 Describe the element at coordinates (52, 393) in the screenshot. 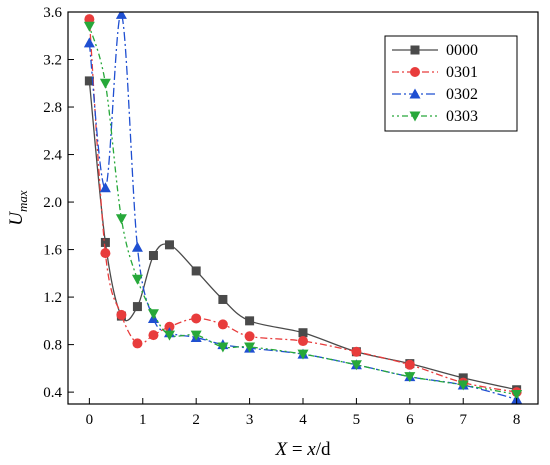

I see `y-tick-label: 0.4` at that location.